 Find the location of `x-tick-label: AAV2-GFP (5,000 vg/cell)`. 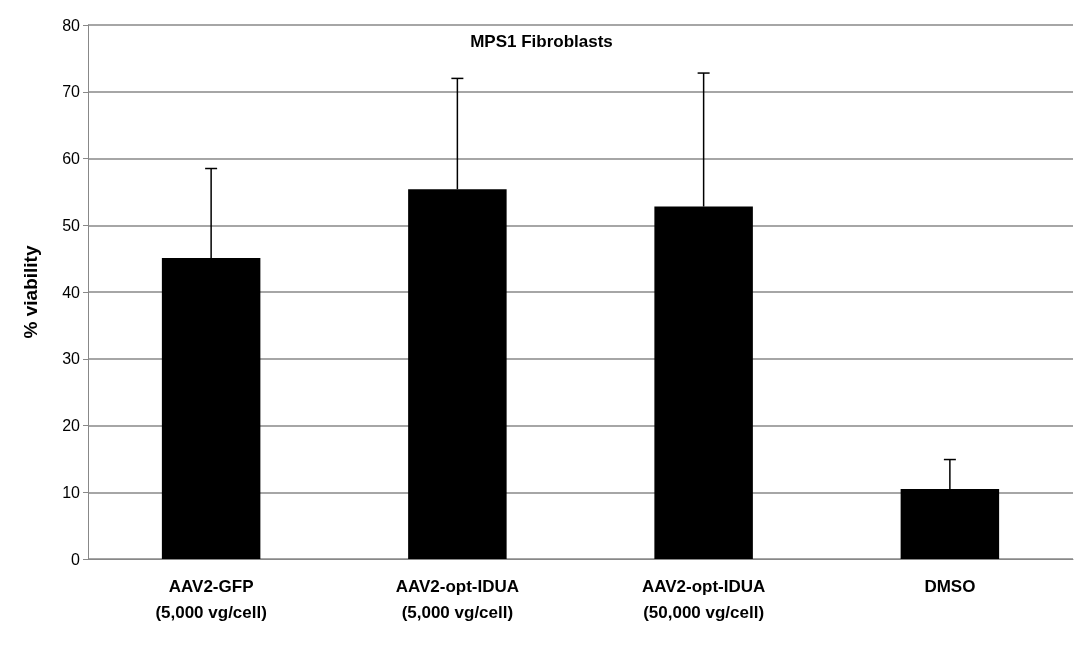

x-tick-label: AAV2-GFP (5,000 vg/cell) is located at coordinates (211, 599).